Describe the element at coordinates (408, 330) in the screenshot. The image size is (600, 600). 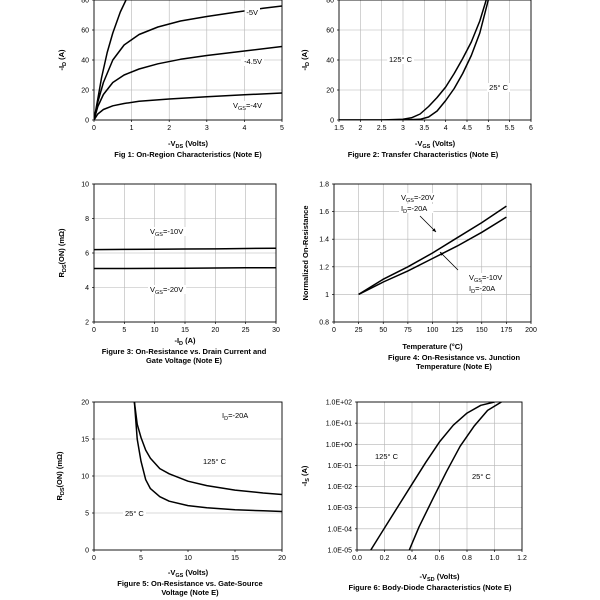
I see `tick-label-x: 75` at that location.